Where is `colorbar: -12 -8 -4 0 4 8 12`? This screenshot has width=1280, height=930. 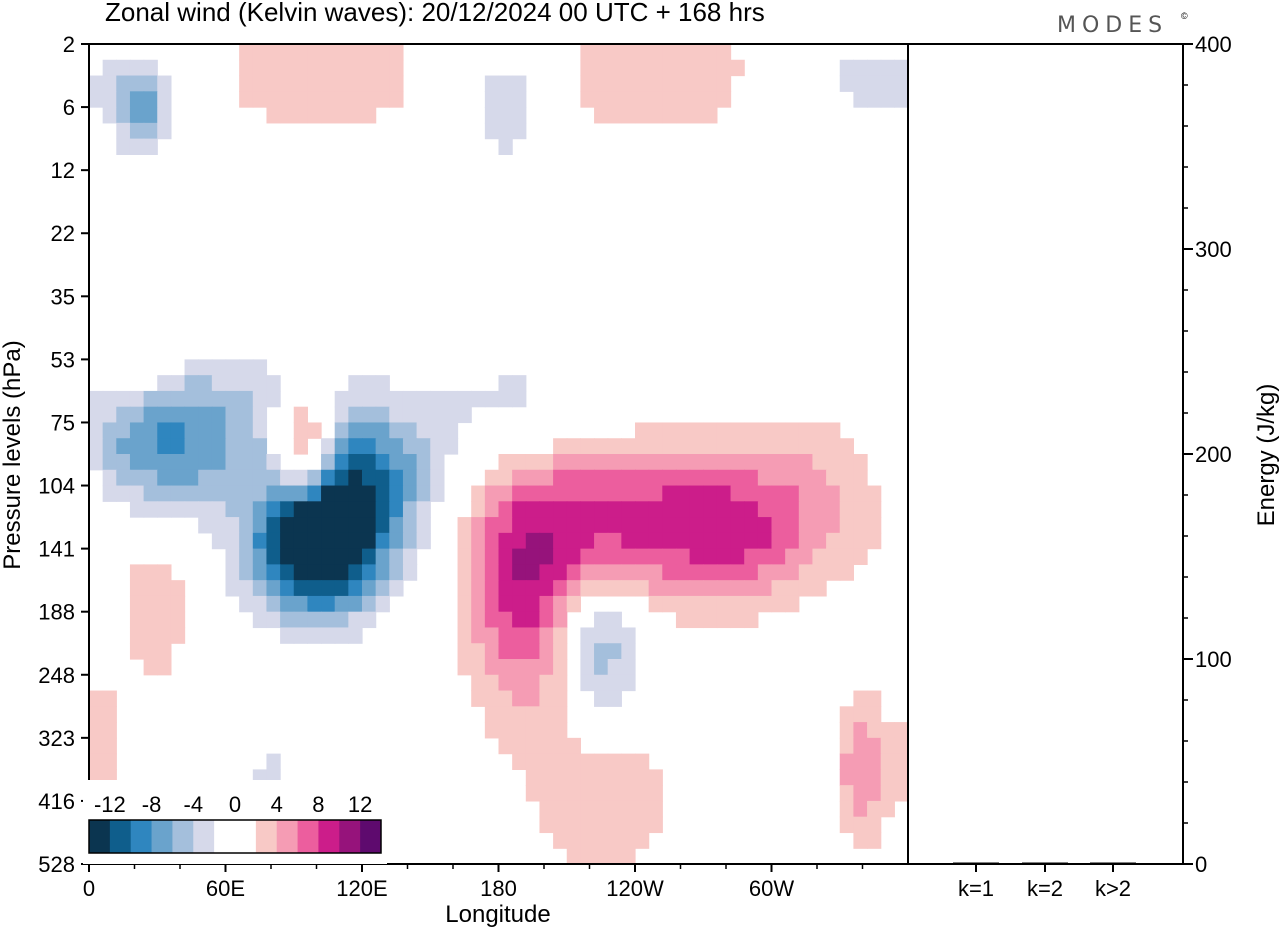 colorbar: -12 -8 -4 0 4 8 12 is located at coordinates (235, 822).